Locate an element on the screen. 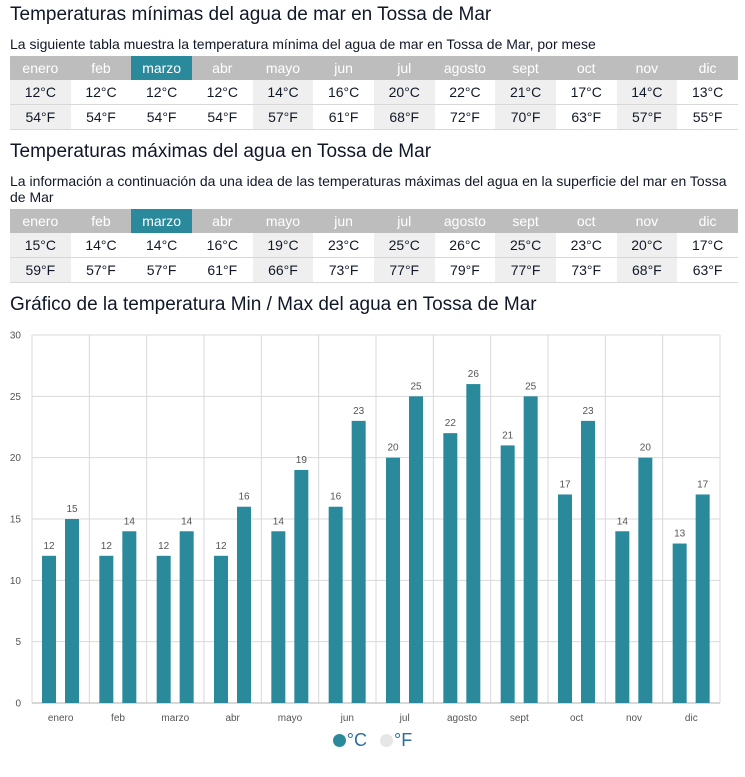 This screenshot has width=745, height=777. fahrenheit-cell-dic: 63°F is located at coordinates (707, 270).